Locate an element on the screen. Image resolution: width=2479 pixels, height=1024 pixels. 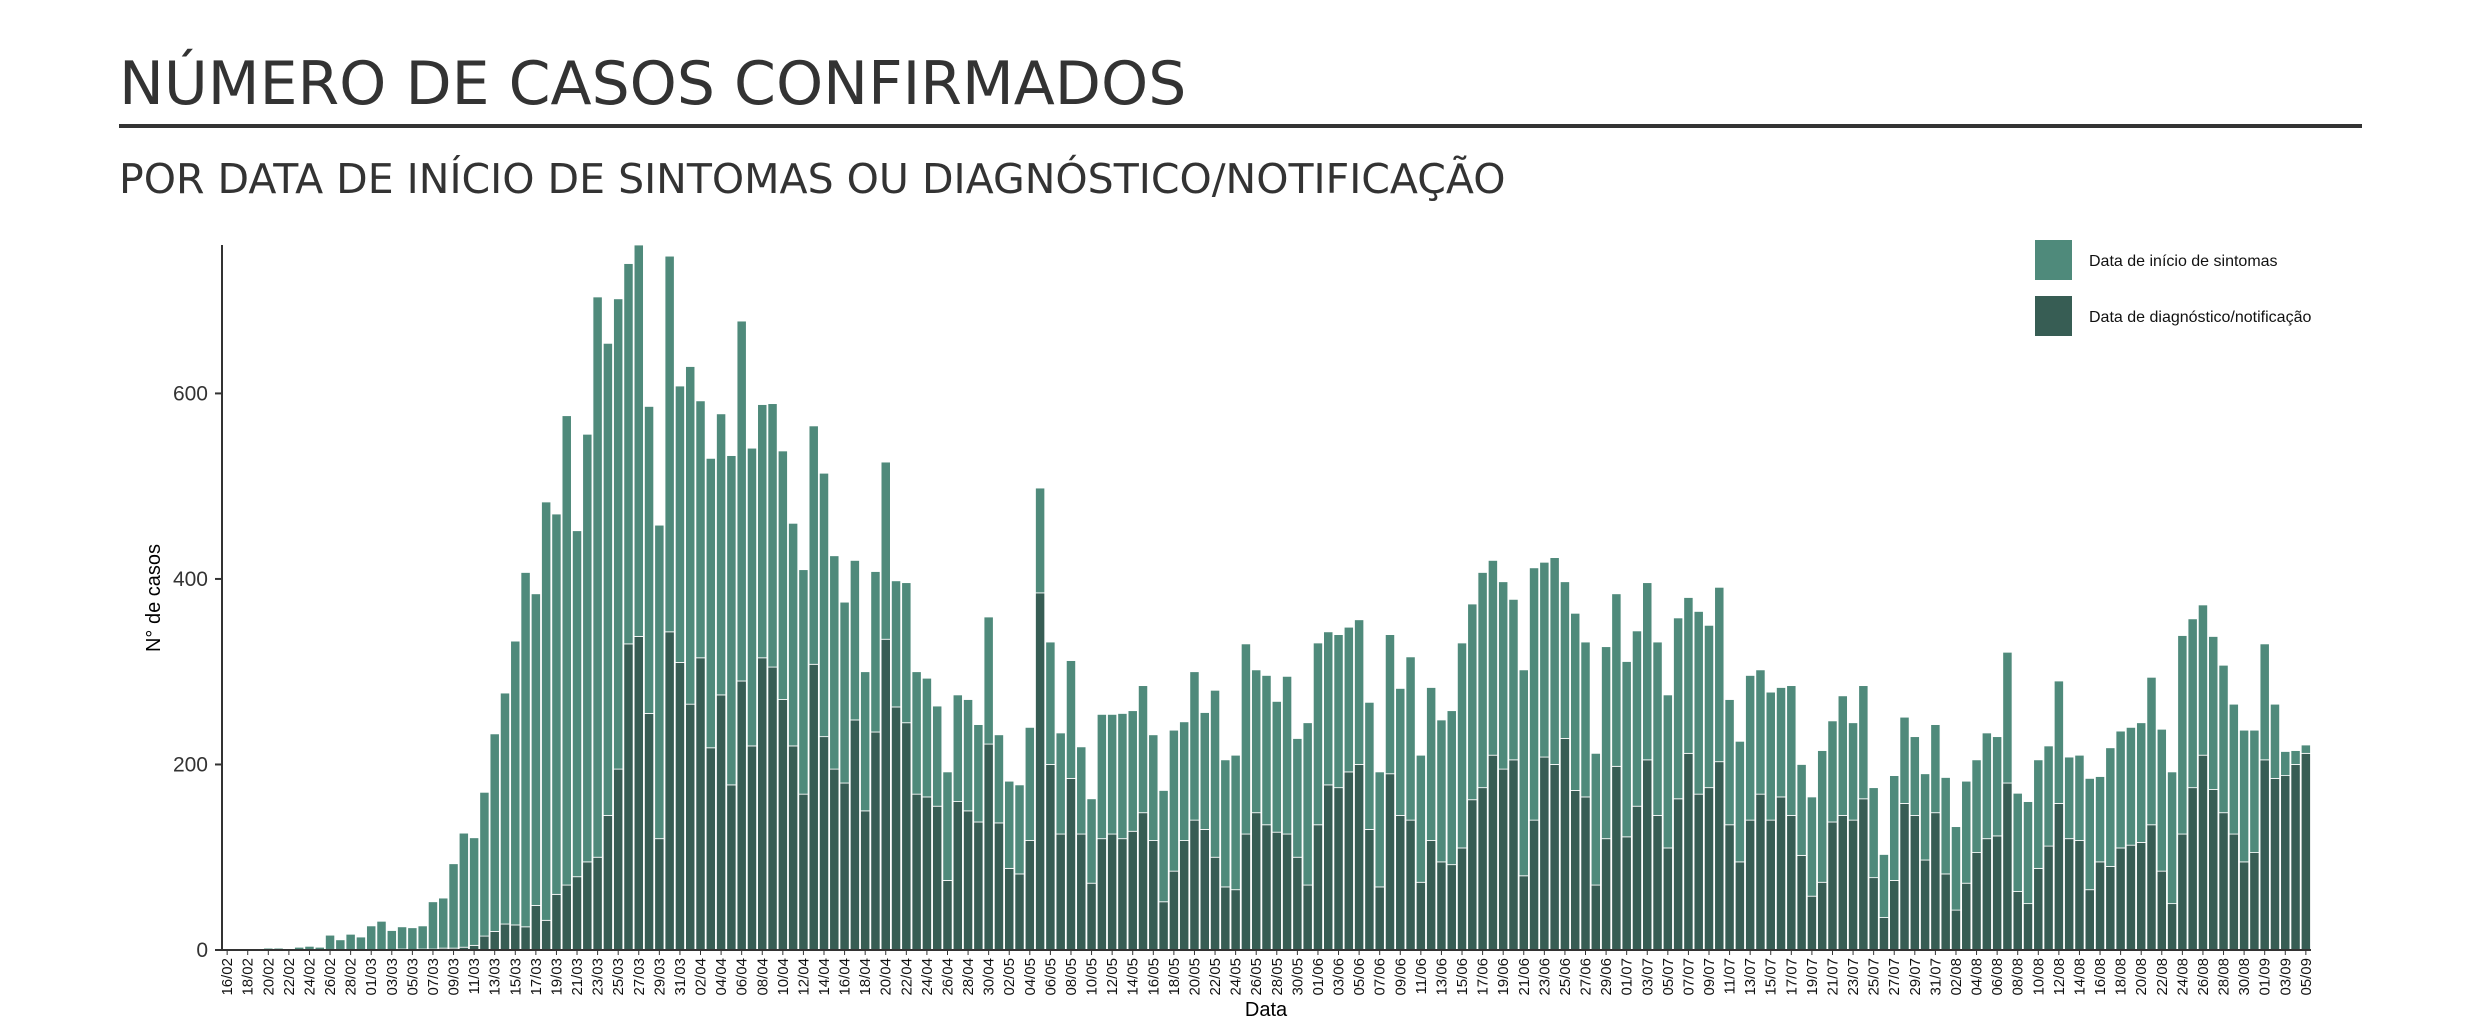
x-tick-label: 20/08 is located at coordinates (2141, 977).